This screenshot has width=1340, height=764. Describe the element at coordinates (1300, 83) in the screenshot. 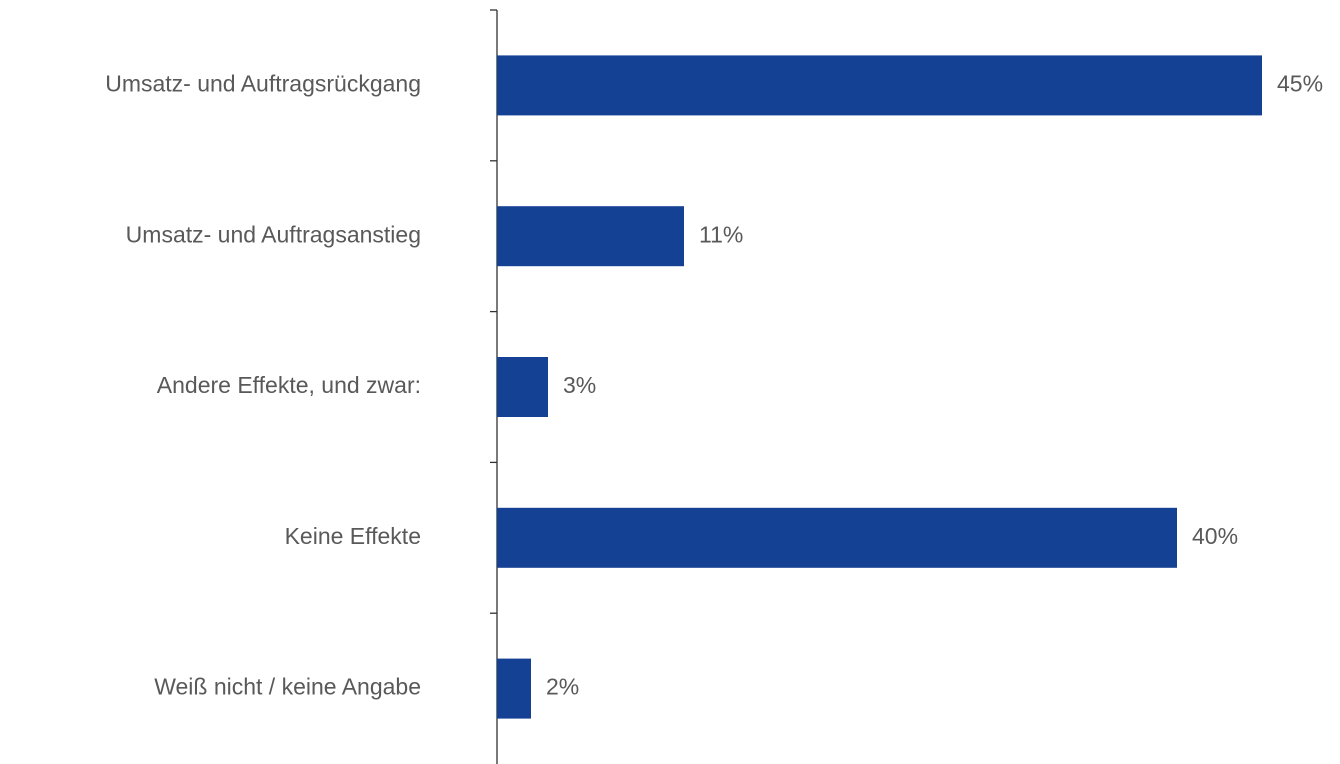

I see `value-label: 45%` at that location.